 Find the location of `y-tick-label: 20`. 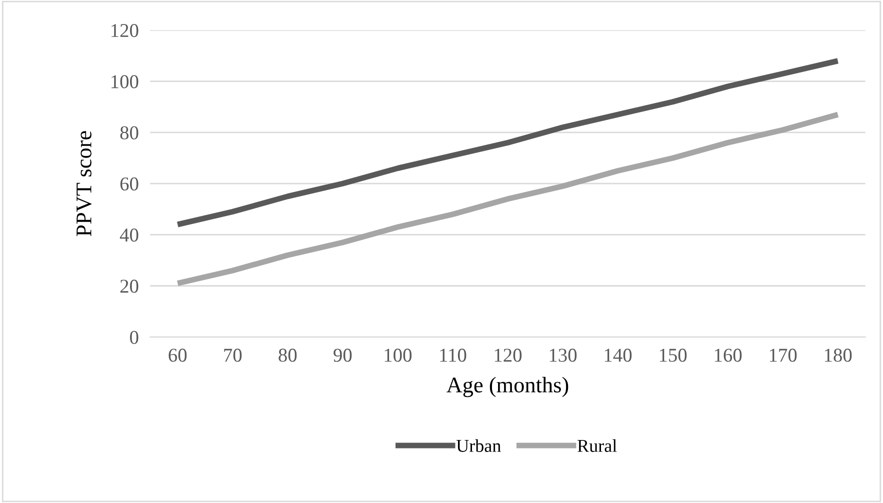

y-tick-label: 20 is located at coordinates (129, 286).